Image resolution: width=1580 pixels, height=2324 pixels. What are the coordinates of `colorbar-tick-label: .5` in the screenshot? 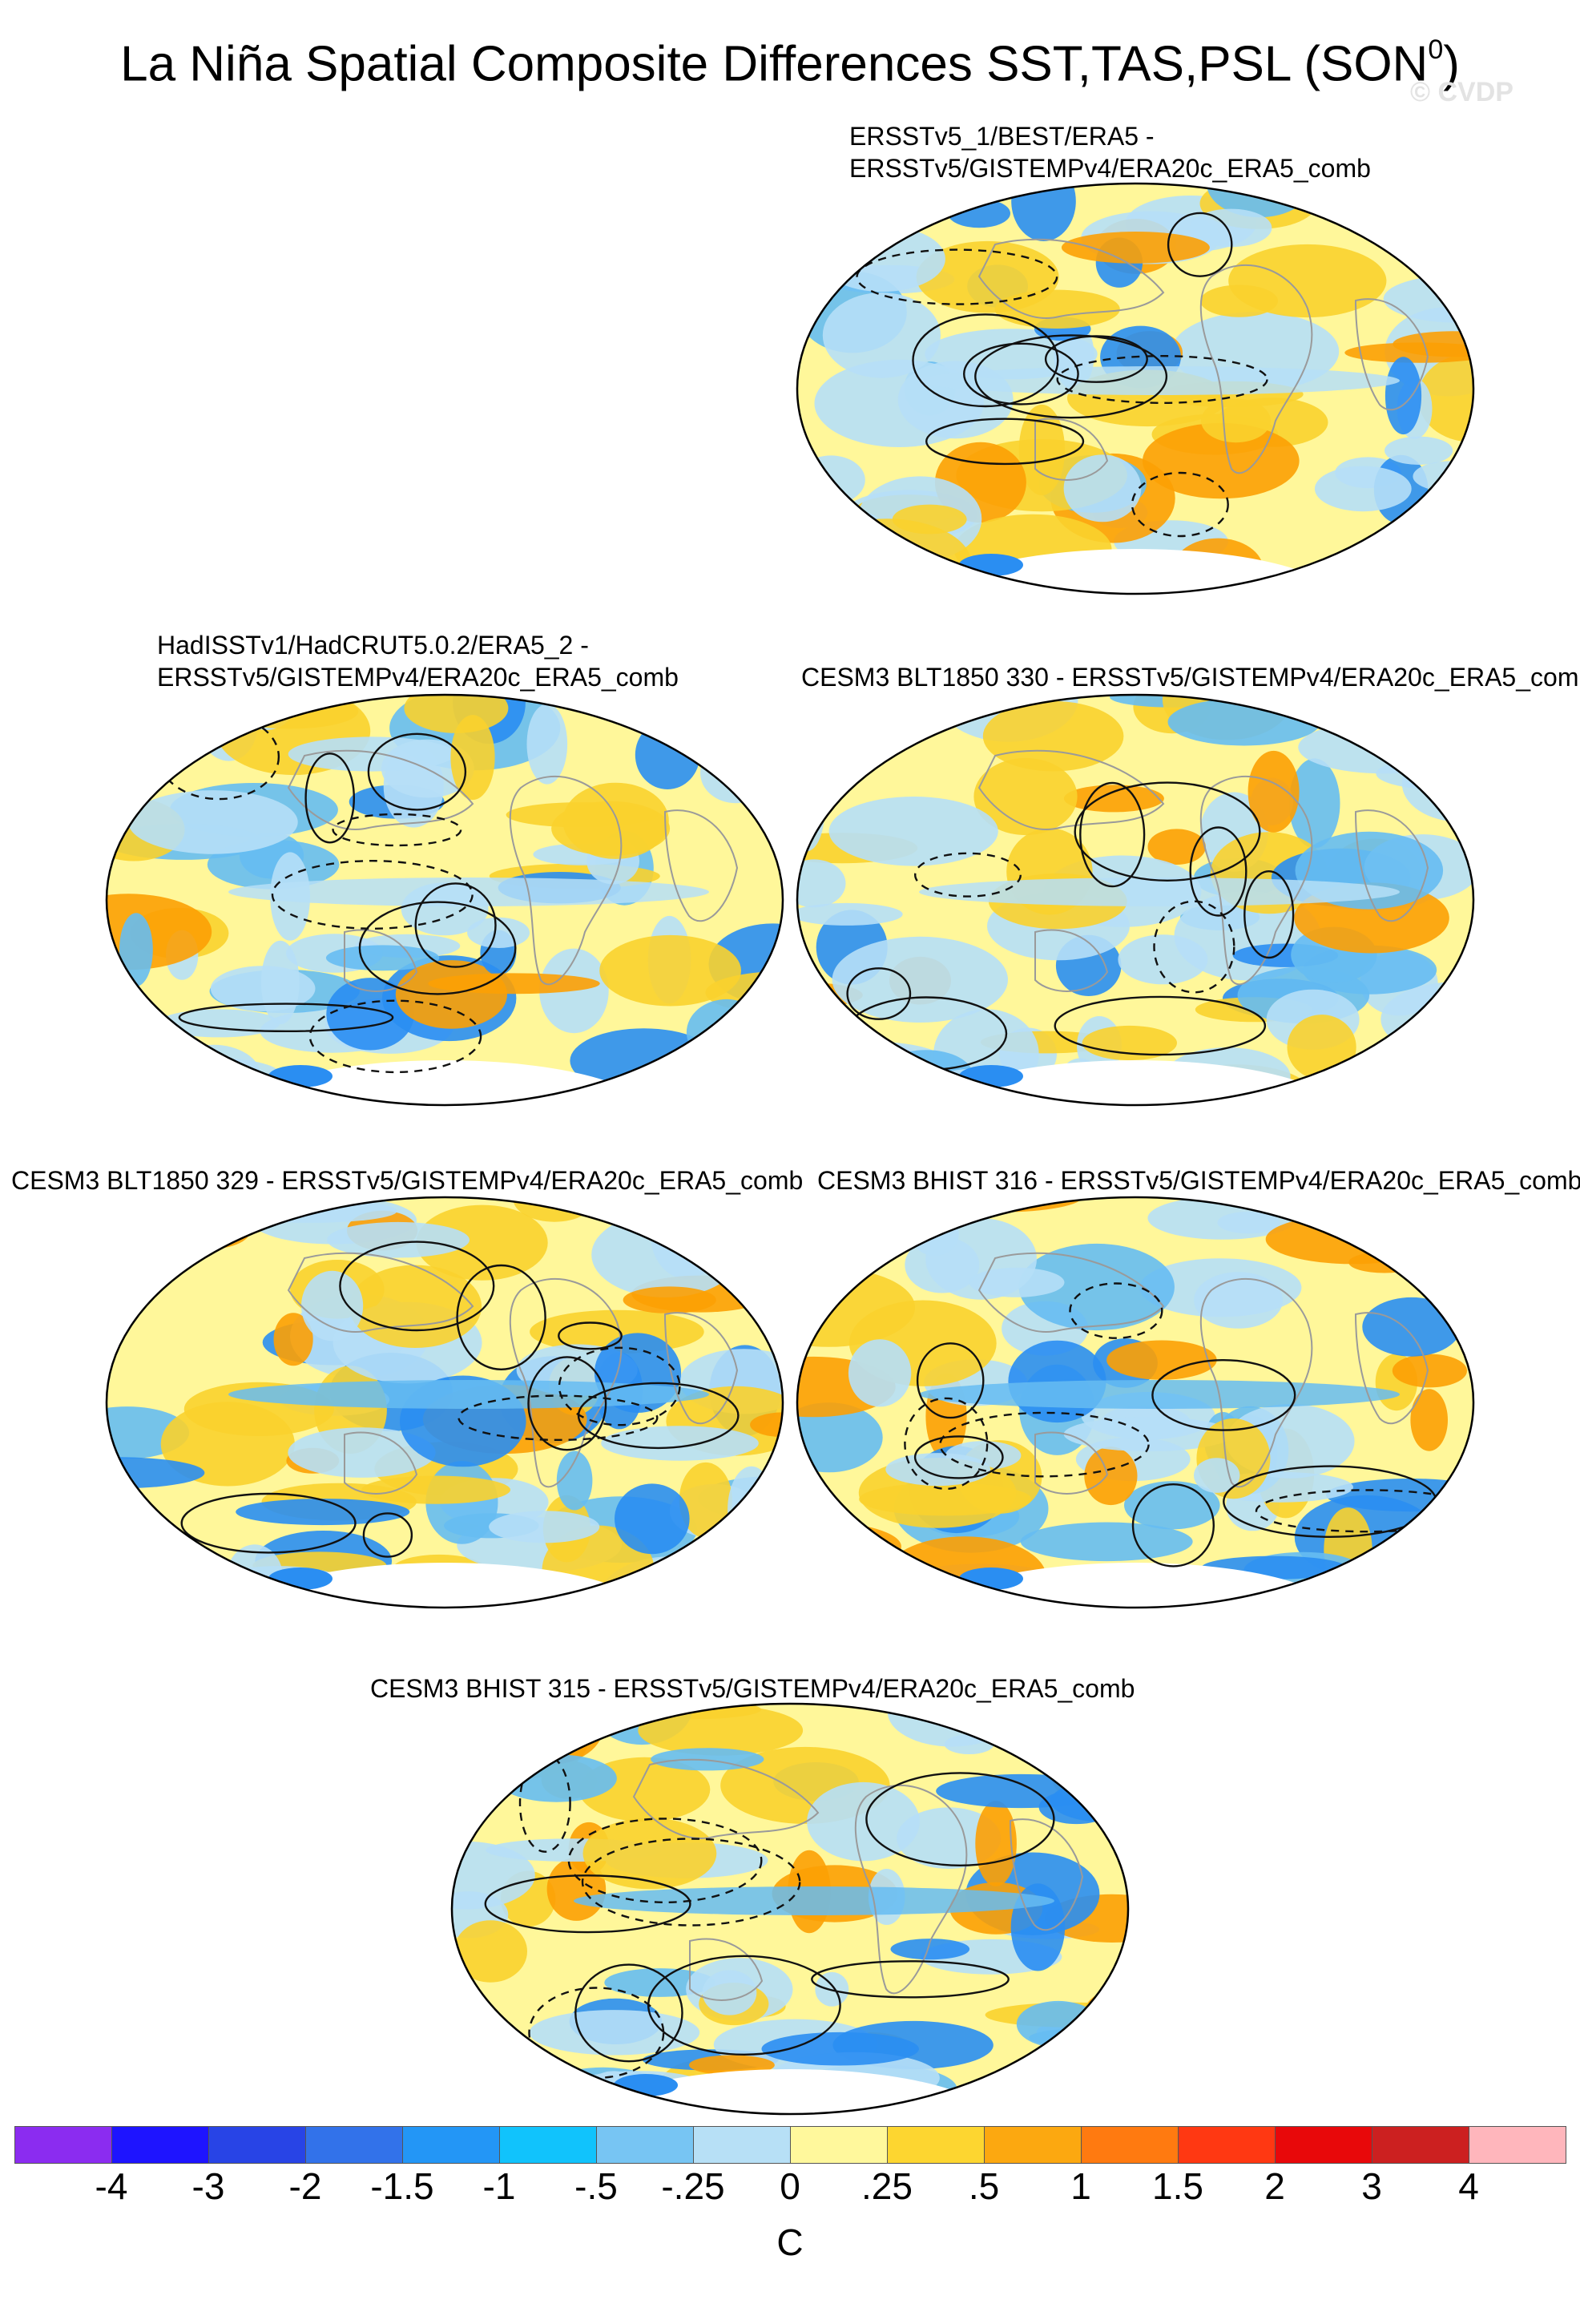 It's located at (984, 2186).